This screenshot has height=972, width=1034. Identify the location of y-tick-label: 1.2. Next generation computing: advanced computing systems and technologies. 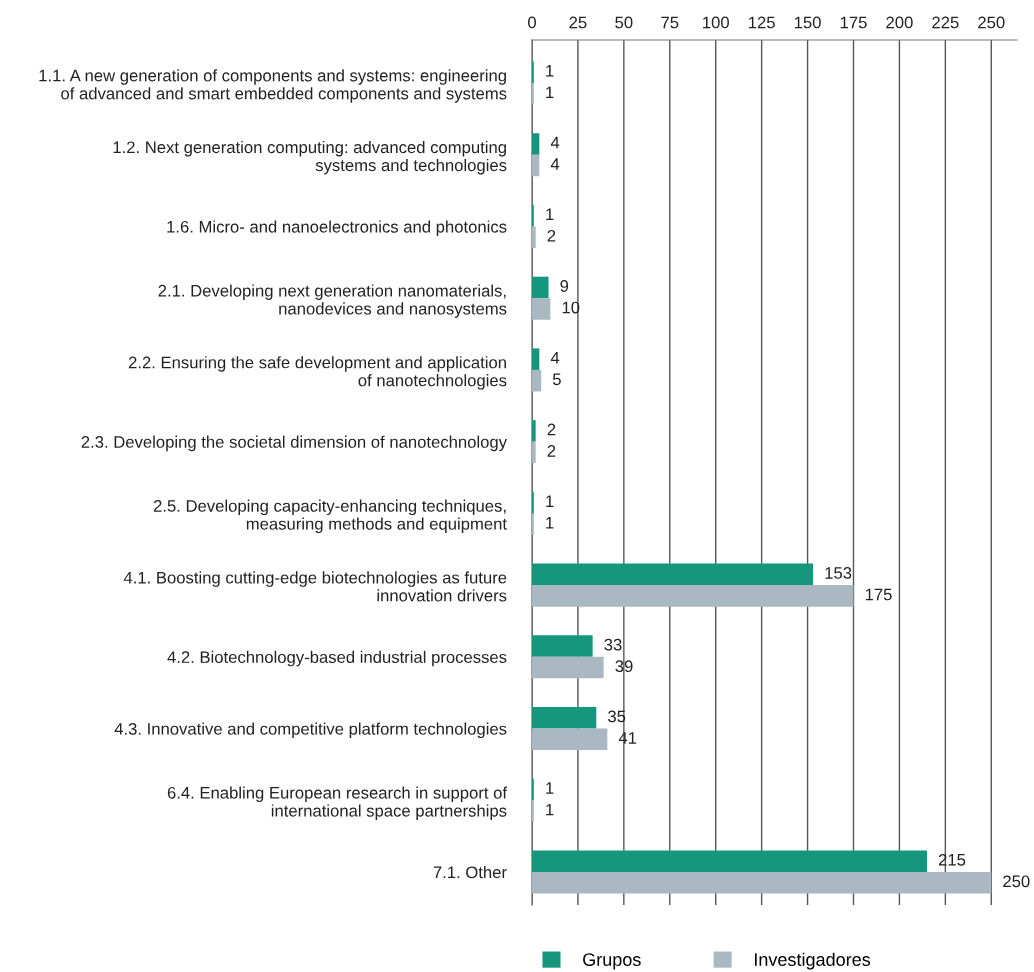
(310, 157).